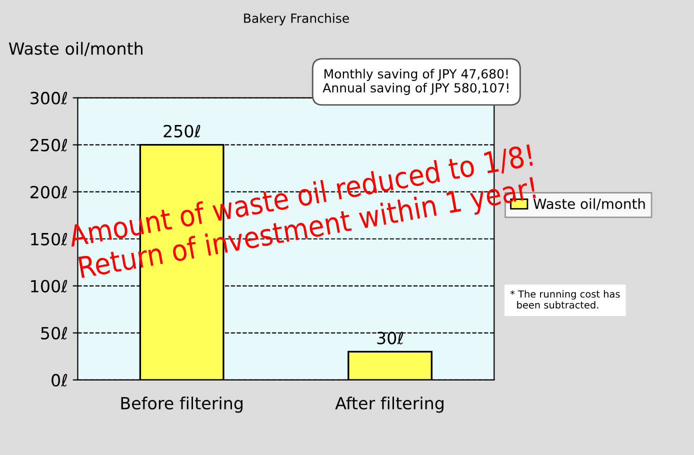 This screenshot has height=455, width=694. Describe the element at coordinates (296, 19) in the screenshot. I see `chart-title: Bakery Franchise` at that location.